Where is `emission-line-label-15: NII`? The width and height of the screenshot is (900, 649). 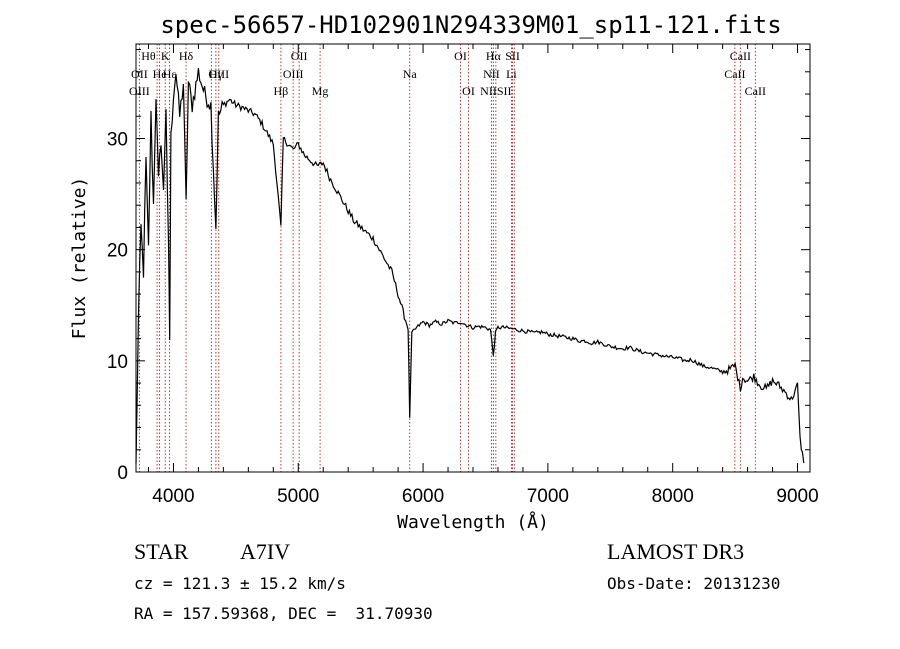 emission-line-label-15: NII is located at coordinates (491, 74).